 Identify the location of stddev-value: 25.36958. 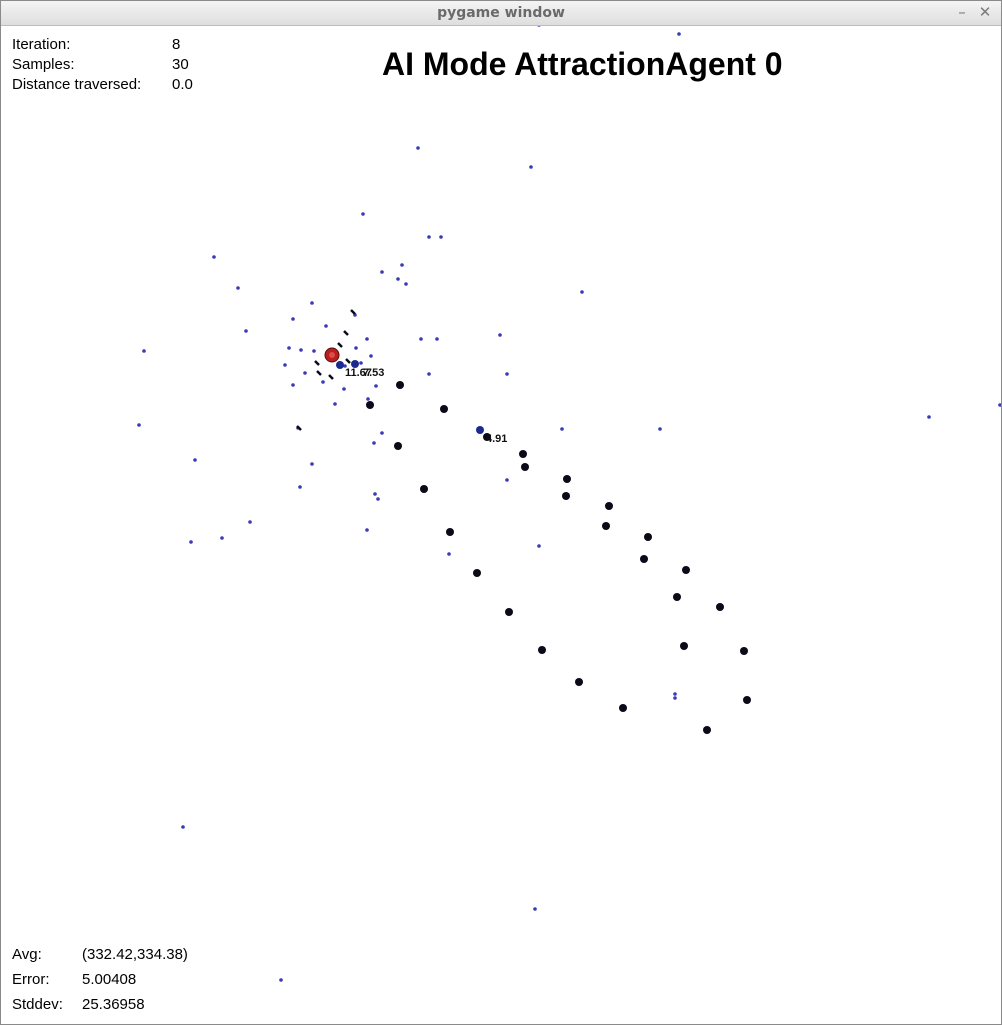
(113, 1004).